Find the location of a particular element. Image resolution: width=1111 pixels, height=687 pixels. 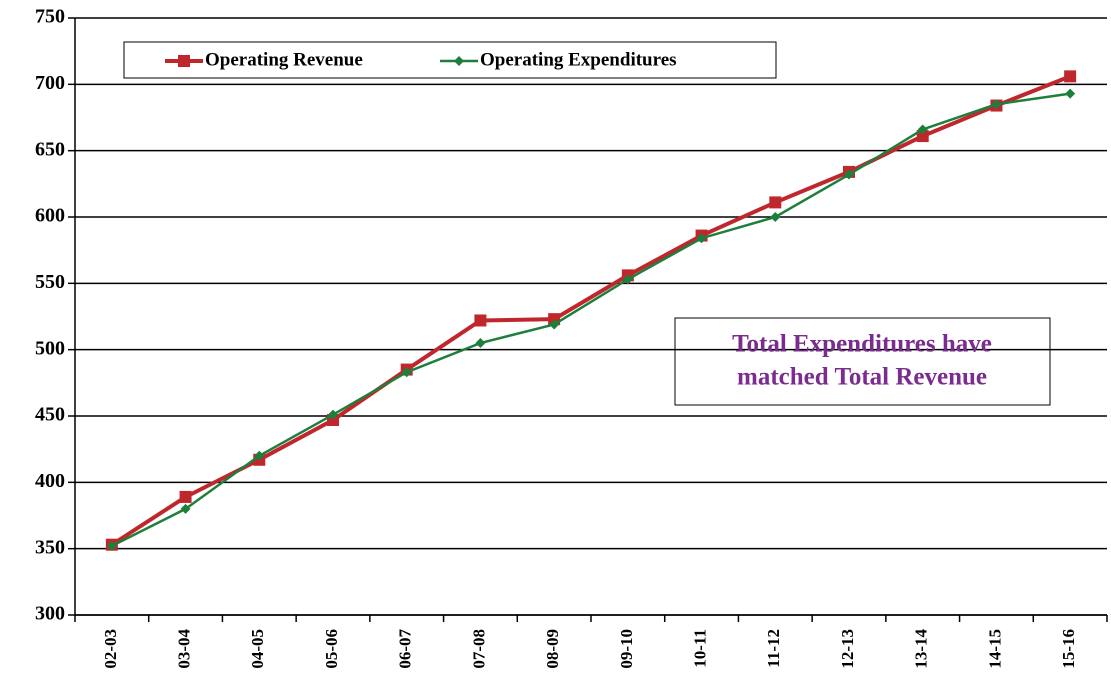

annotation-text: matched Total Revenue is located at coordinates (862, 377).